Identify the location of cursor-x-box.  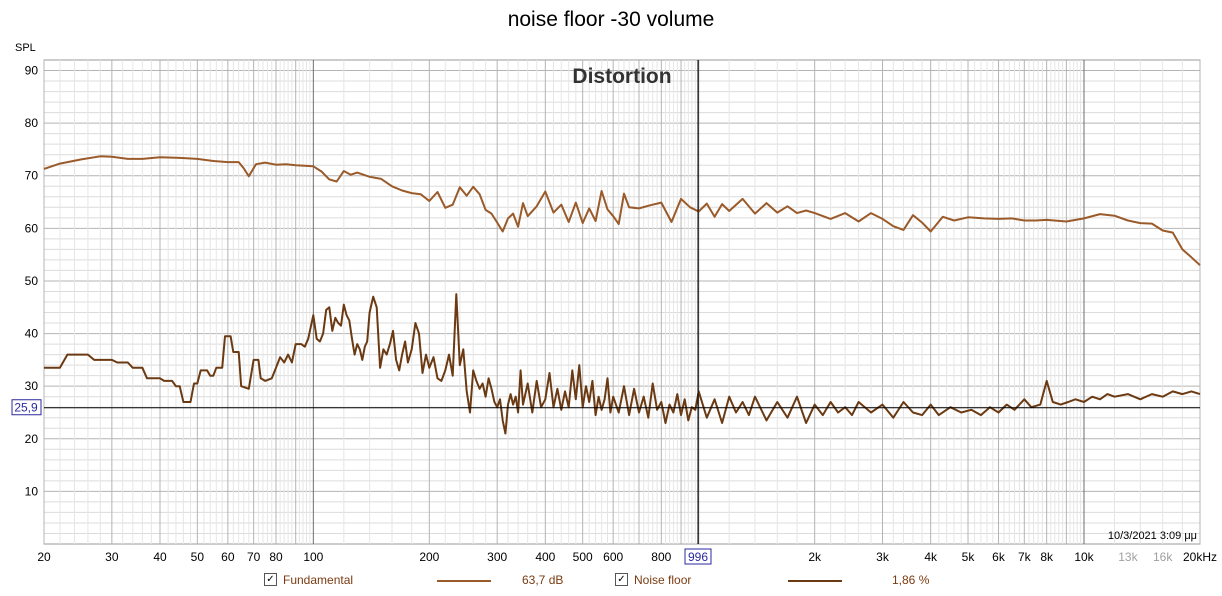
(698, 556).